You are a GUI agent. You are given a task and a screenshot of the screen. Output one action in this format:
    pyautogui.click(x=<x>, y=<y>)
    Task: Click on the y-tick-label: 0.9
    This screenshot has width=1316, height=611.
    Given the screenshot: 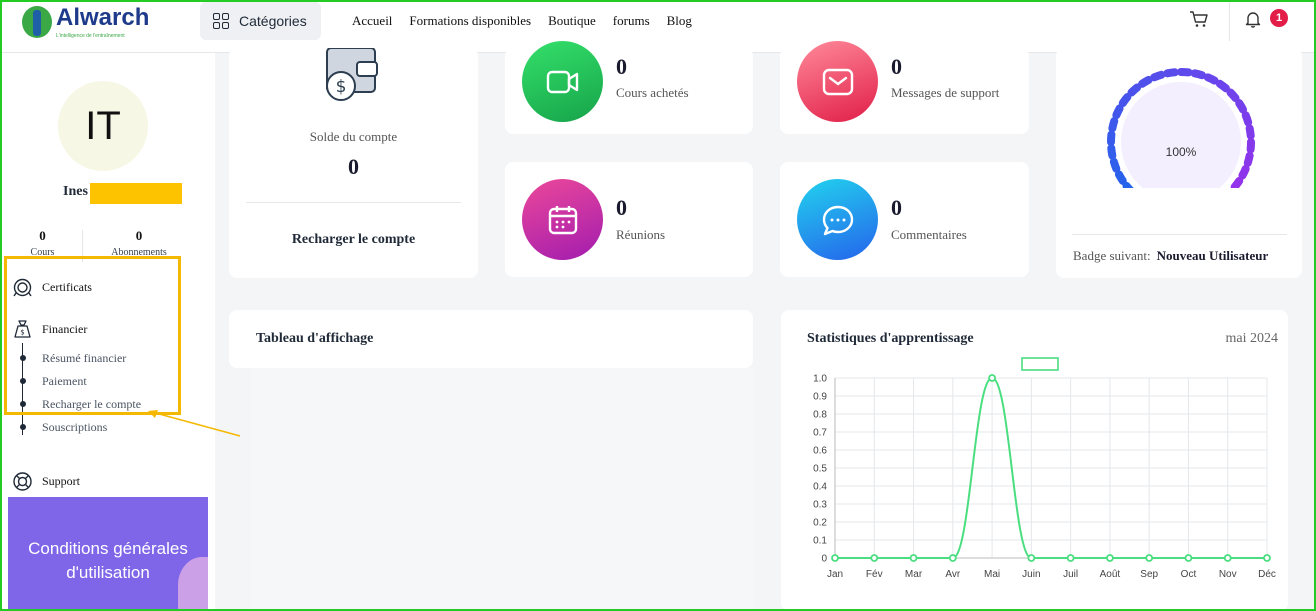 What is the action you would take?
    pyautogui.click(x=820, y=397)
    